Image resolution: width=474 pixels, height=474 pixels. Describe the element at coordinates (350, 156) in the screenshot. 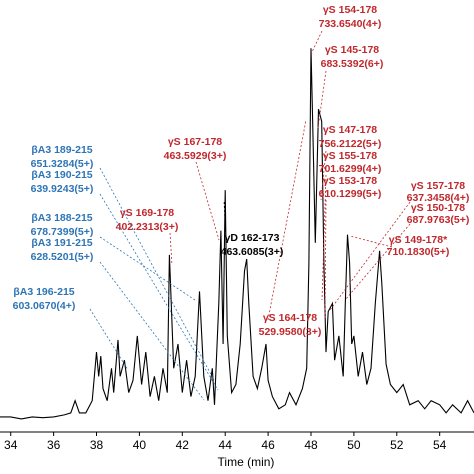

I see `annotation-label: γS 155-178` at that location.